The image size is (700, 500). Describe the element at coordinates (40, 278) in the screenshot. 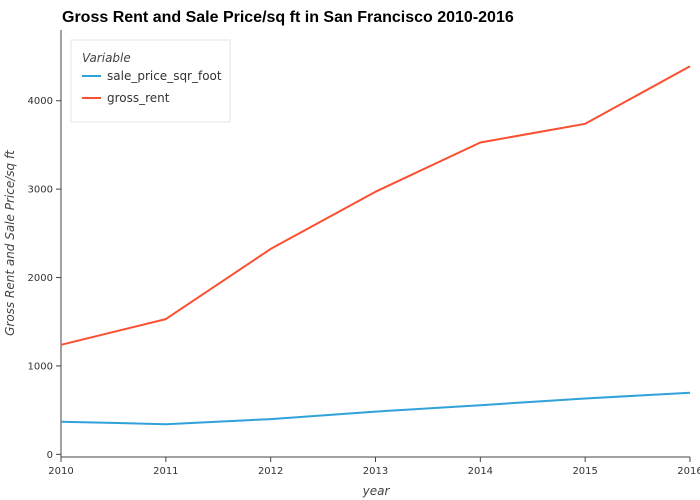

I see `y-tick-label: 2000` at that location.